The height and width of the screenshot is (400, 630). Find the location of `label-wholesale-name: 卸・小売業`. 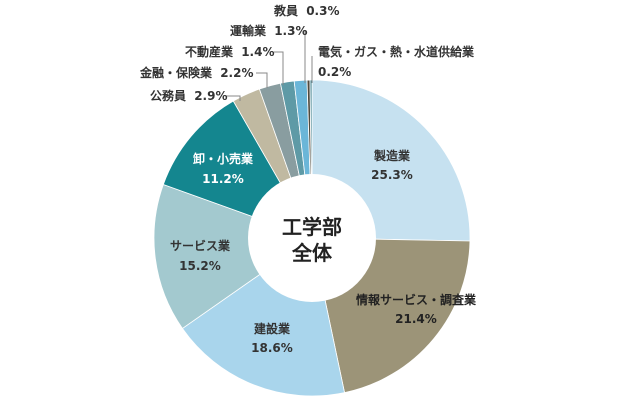

label-wholesale-name: 卸・小売業 is located at coordinates (223, 158).